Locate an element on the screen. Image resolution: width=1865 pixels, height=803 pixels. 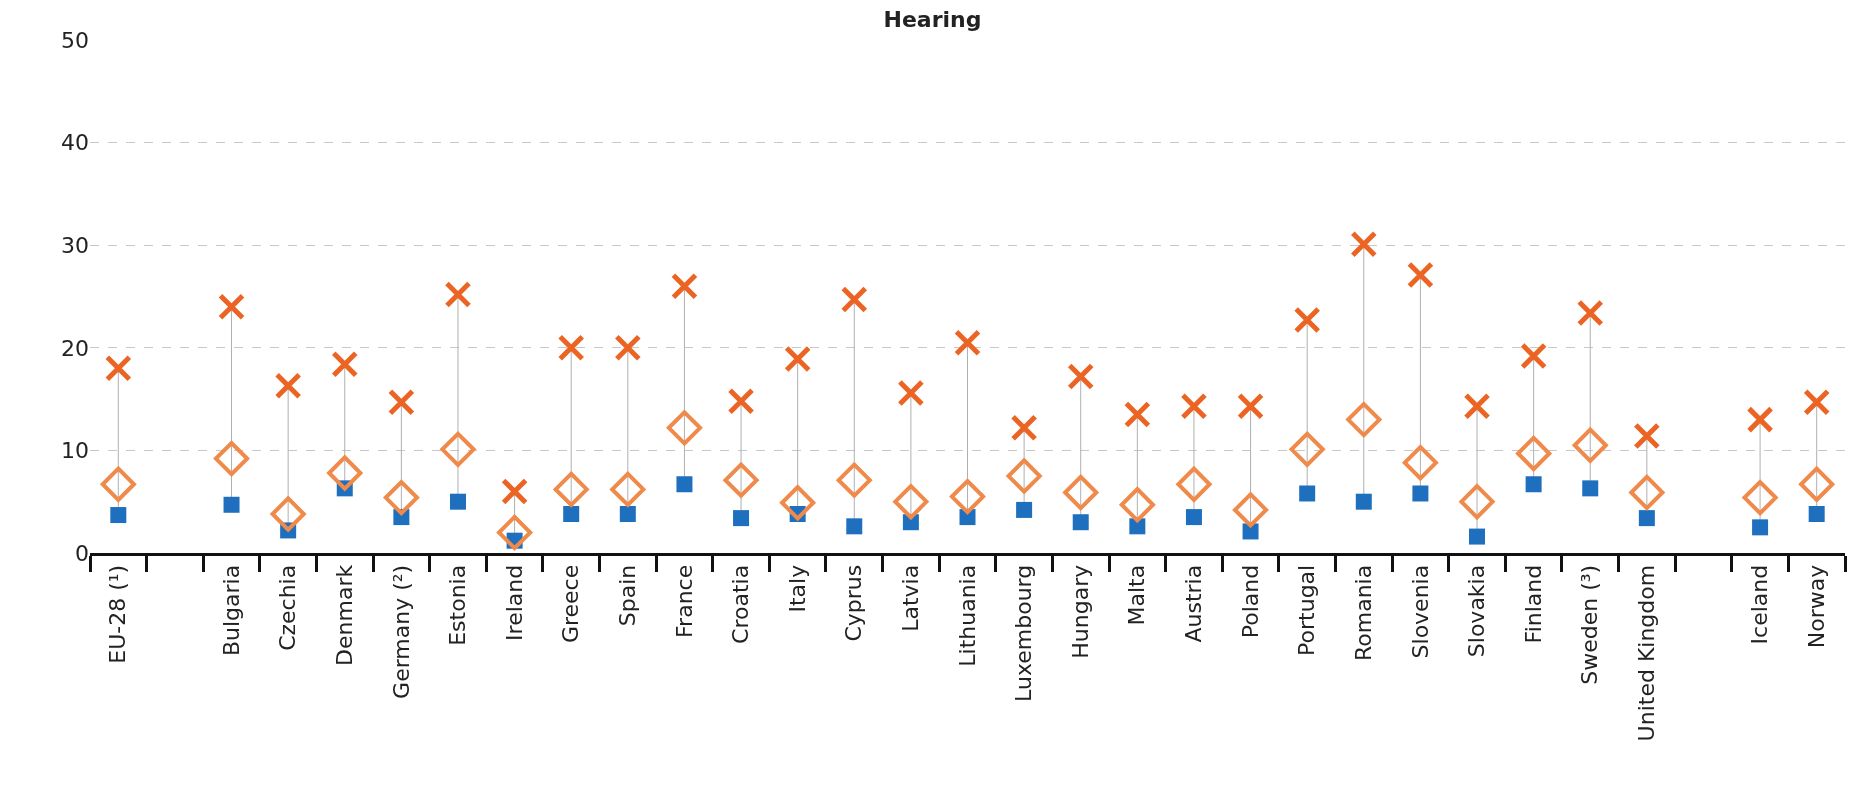
x-tick-label: United Kingdom is located at coordinates (1646, 653).